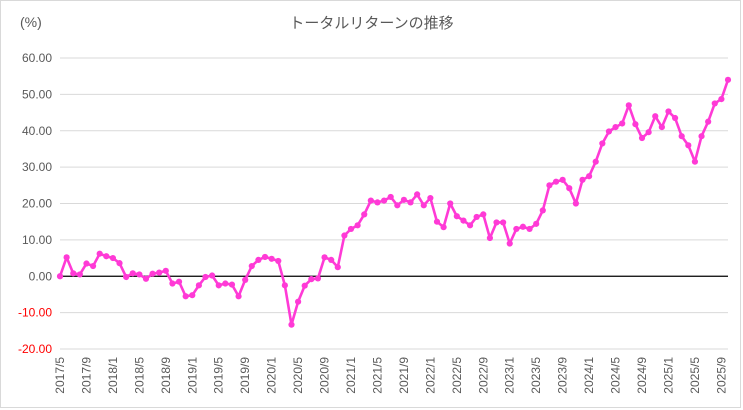 The width and height of the screenshot is (743, 410). Describe the element at coordinates (536, 375) in the screenshot. I see `x-tick-label: 2023/5` at that location.